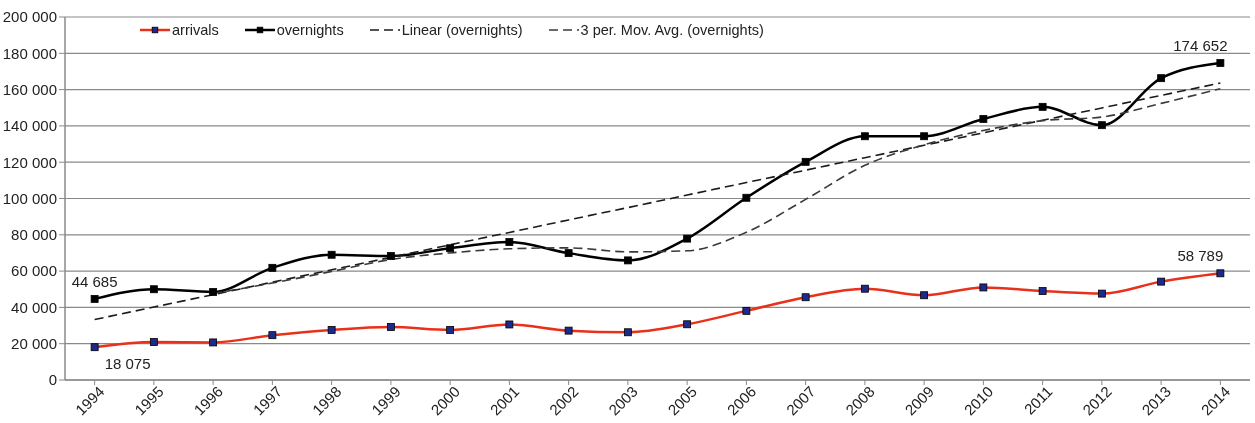 The width and height of the screenshot is (1255, 423). I want to click on legend-label: 3 per. Mov. Avg. (overnights), so click(672, 30).